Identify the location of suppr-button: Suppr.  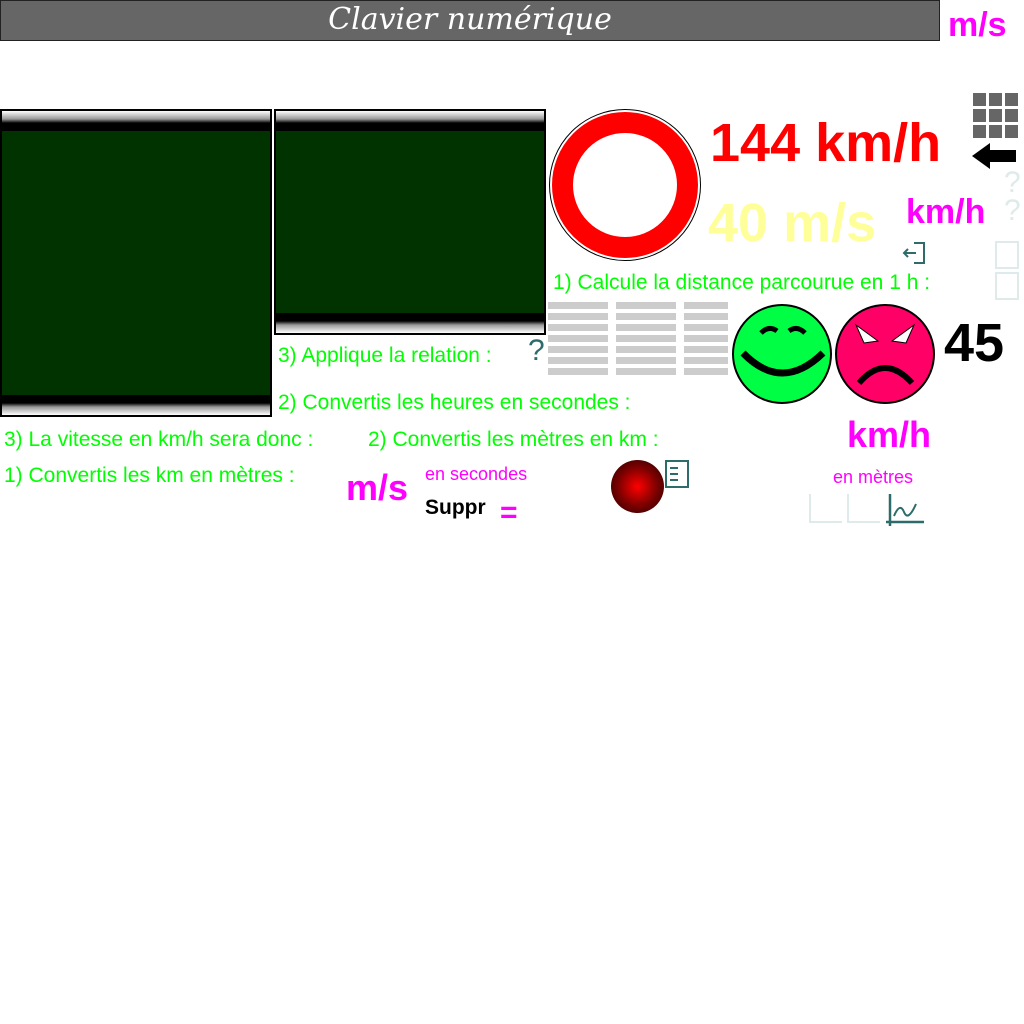
(455, 507).